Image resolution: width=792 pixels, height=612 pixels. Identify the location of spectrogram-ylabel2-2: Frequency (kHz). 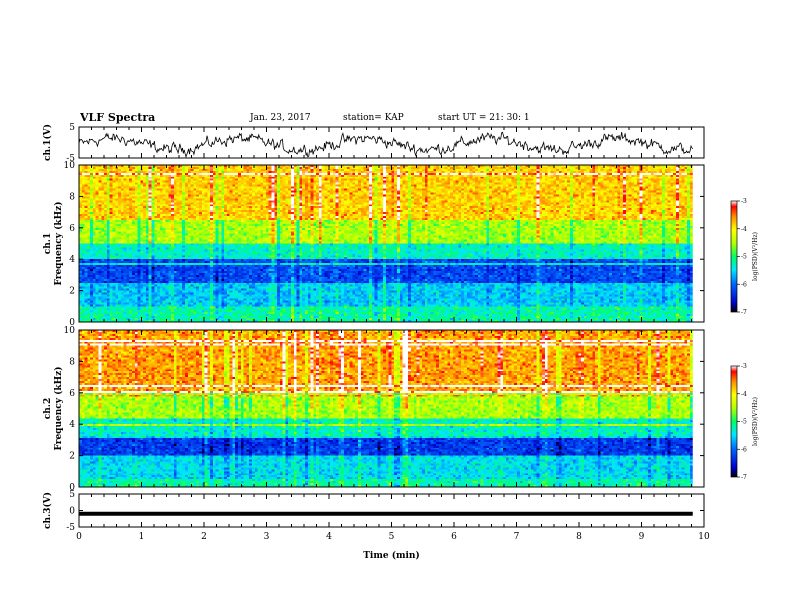
(58, 408).